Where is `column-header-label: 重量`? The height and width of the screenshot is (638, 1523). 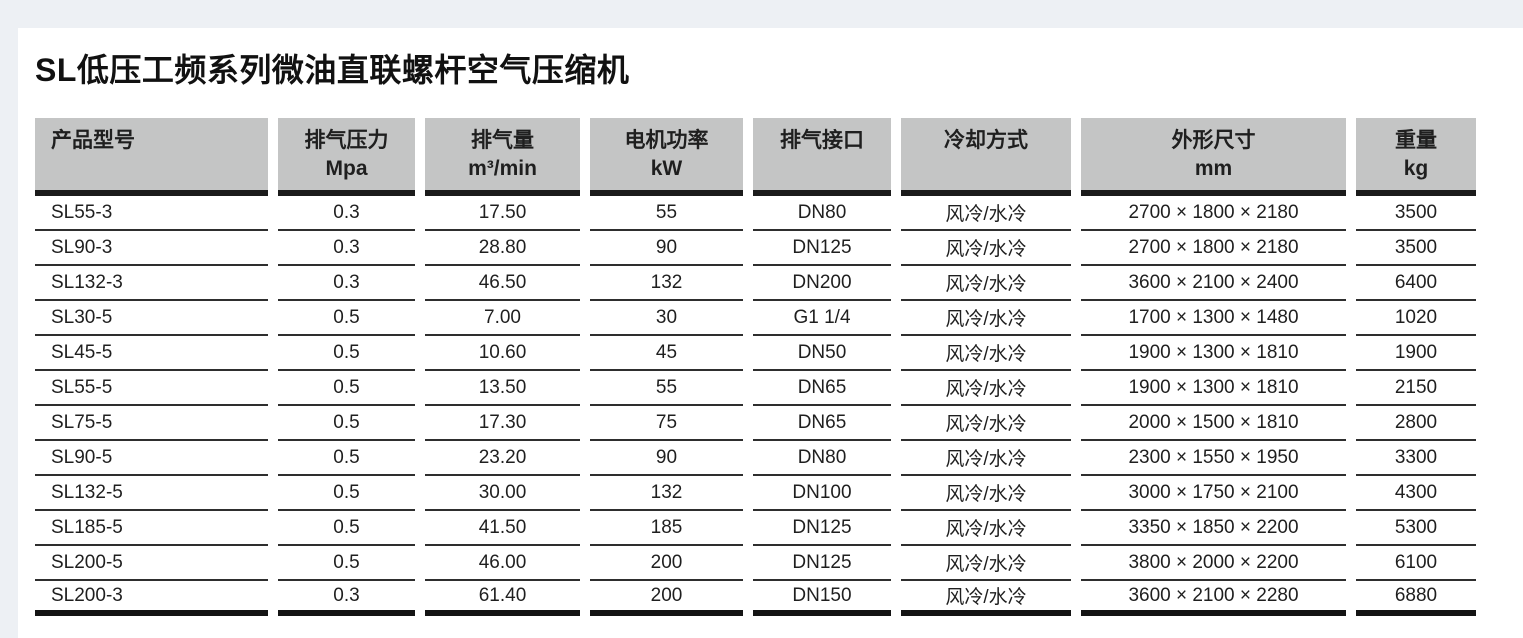
column-header-label: 重量 is located at coordinates (1416, 140).